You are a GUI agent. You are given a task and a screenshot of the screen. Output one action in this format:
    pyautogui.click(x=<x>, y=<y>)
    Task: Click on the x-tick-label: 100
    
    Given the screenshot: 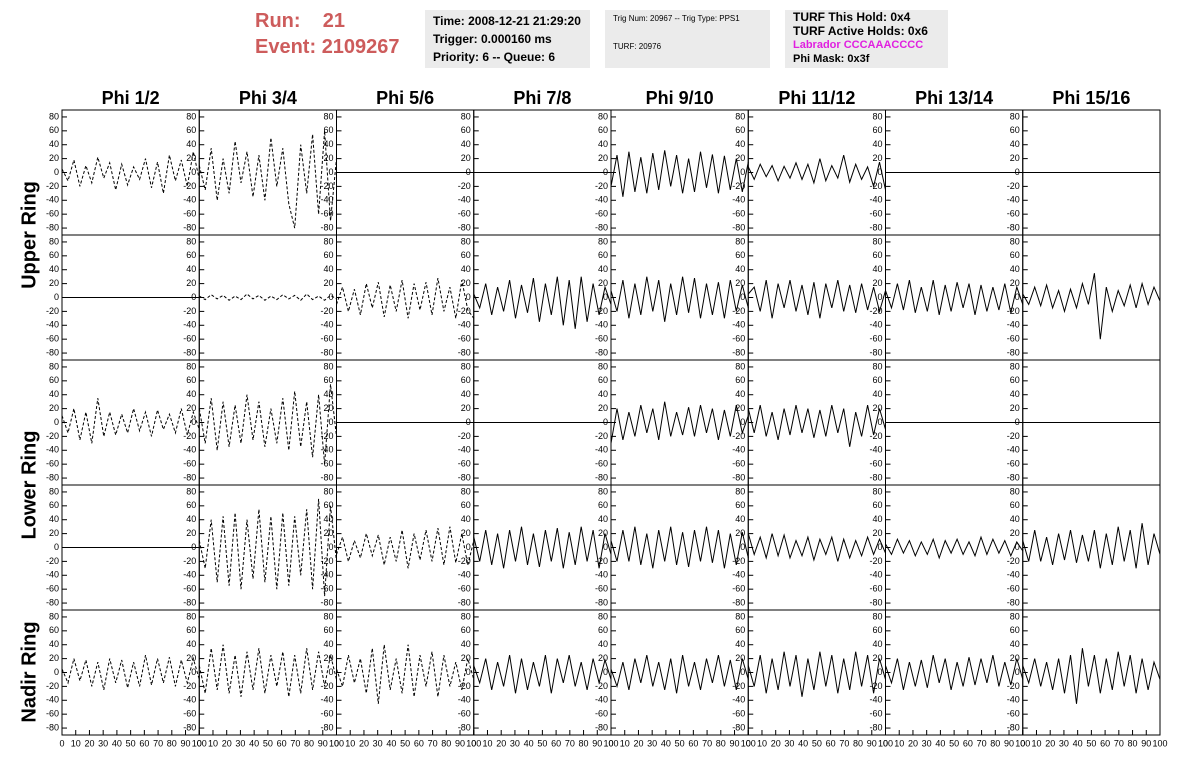 What is the action you would take?
    pyautogui.click(x=473, y=743)
    